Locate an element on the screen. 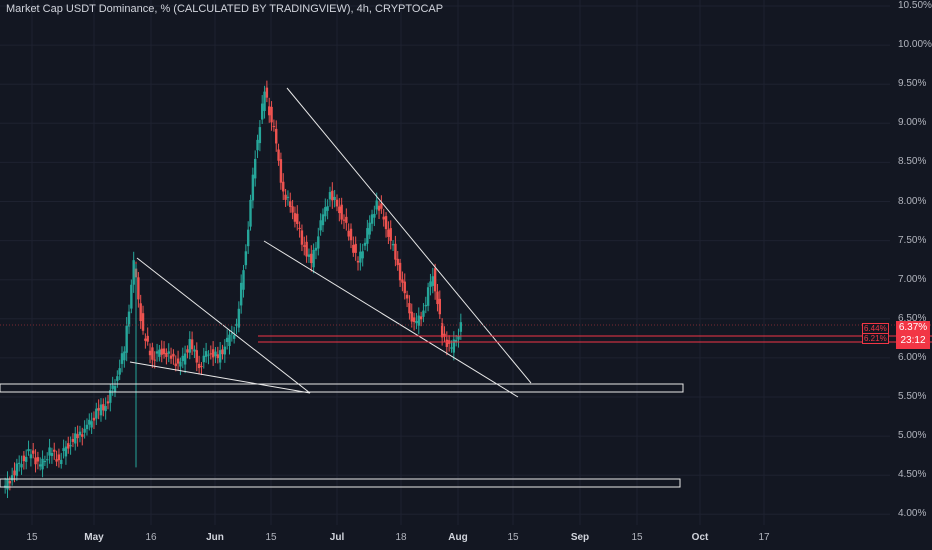 The height and width of the screenshot is (550, 932). level-label-lower: 6.21% is located at coordinates (875, 338).